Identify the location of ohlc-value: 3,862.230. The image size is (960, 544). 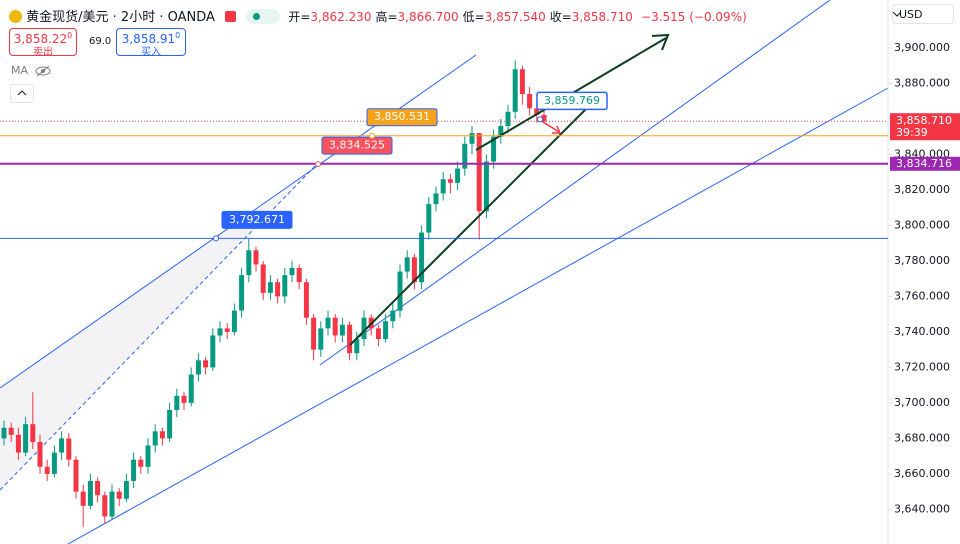
(341, 17).